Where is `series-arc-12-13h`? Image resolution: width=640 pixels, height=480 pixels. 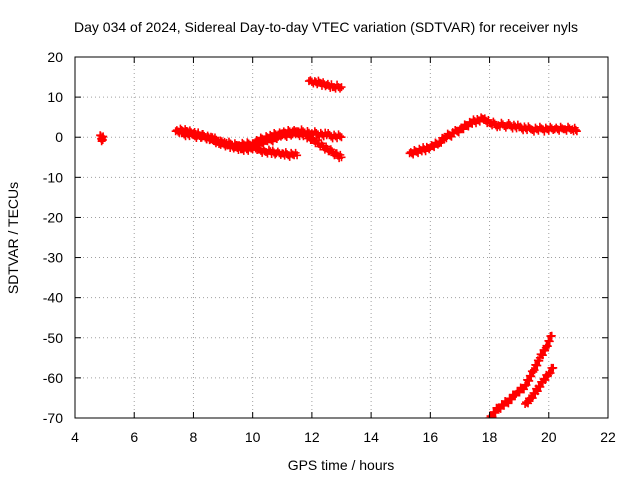 series-arc-12-13h is located at coordinates (325, 84).